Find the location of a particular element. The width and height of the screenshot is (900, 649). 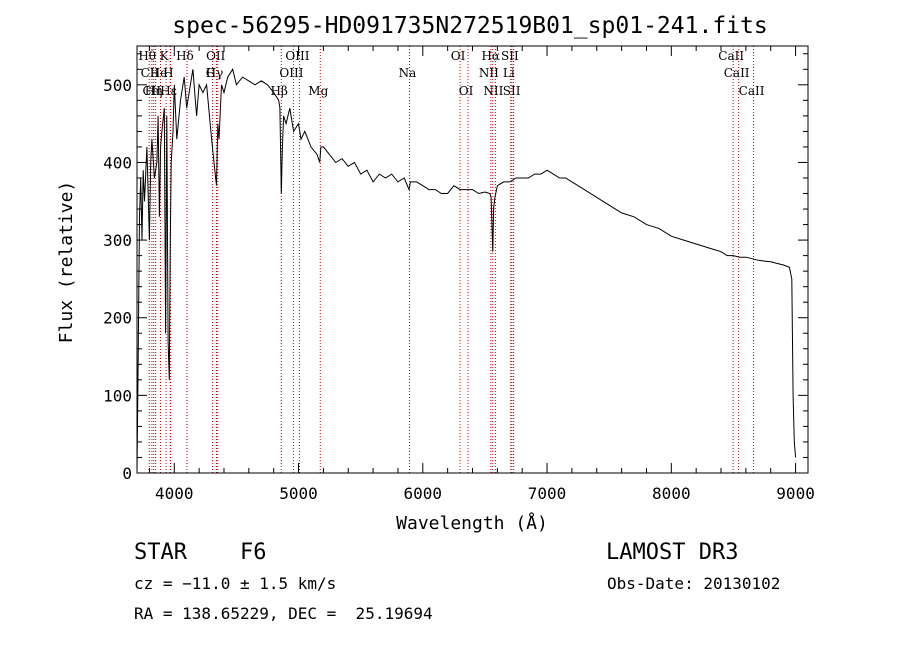

line-marker-label: Hγ is located at coordinates (215, 73).